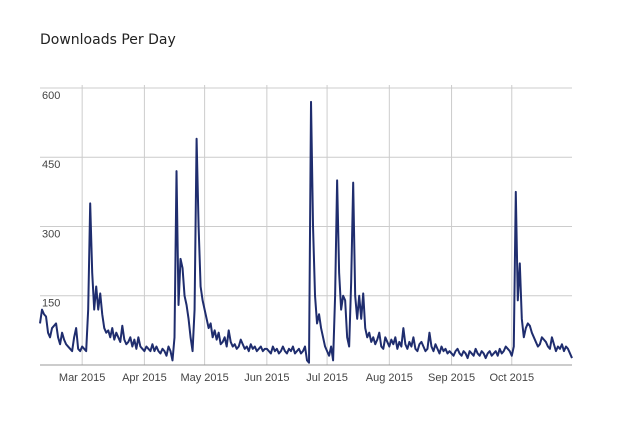 The width and height of the screenshot is (630, 436). Describe the element at coordinates (511, 378) in the screenshot. I see `x-tick-label: Oct 2015` at that location.